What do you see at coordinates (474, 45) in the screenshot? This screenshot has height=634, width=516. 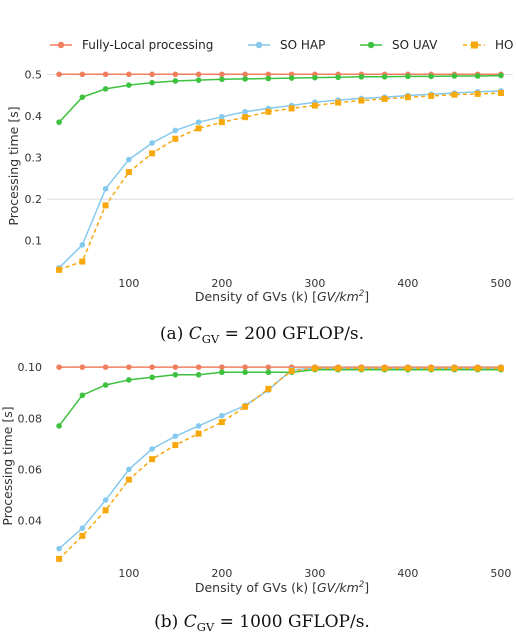 I see `legend-marker-ho` at bounding box center [474, 45].